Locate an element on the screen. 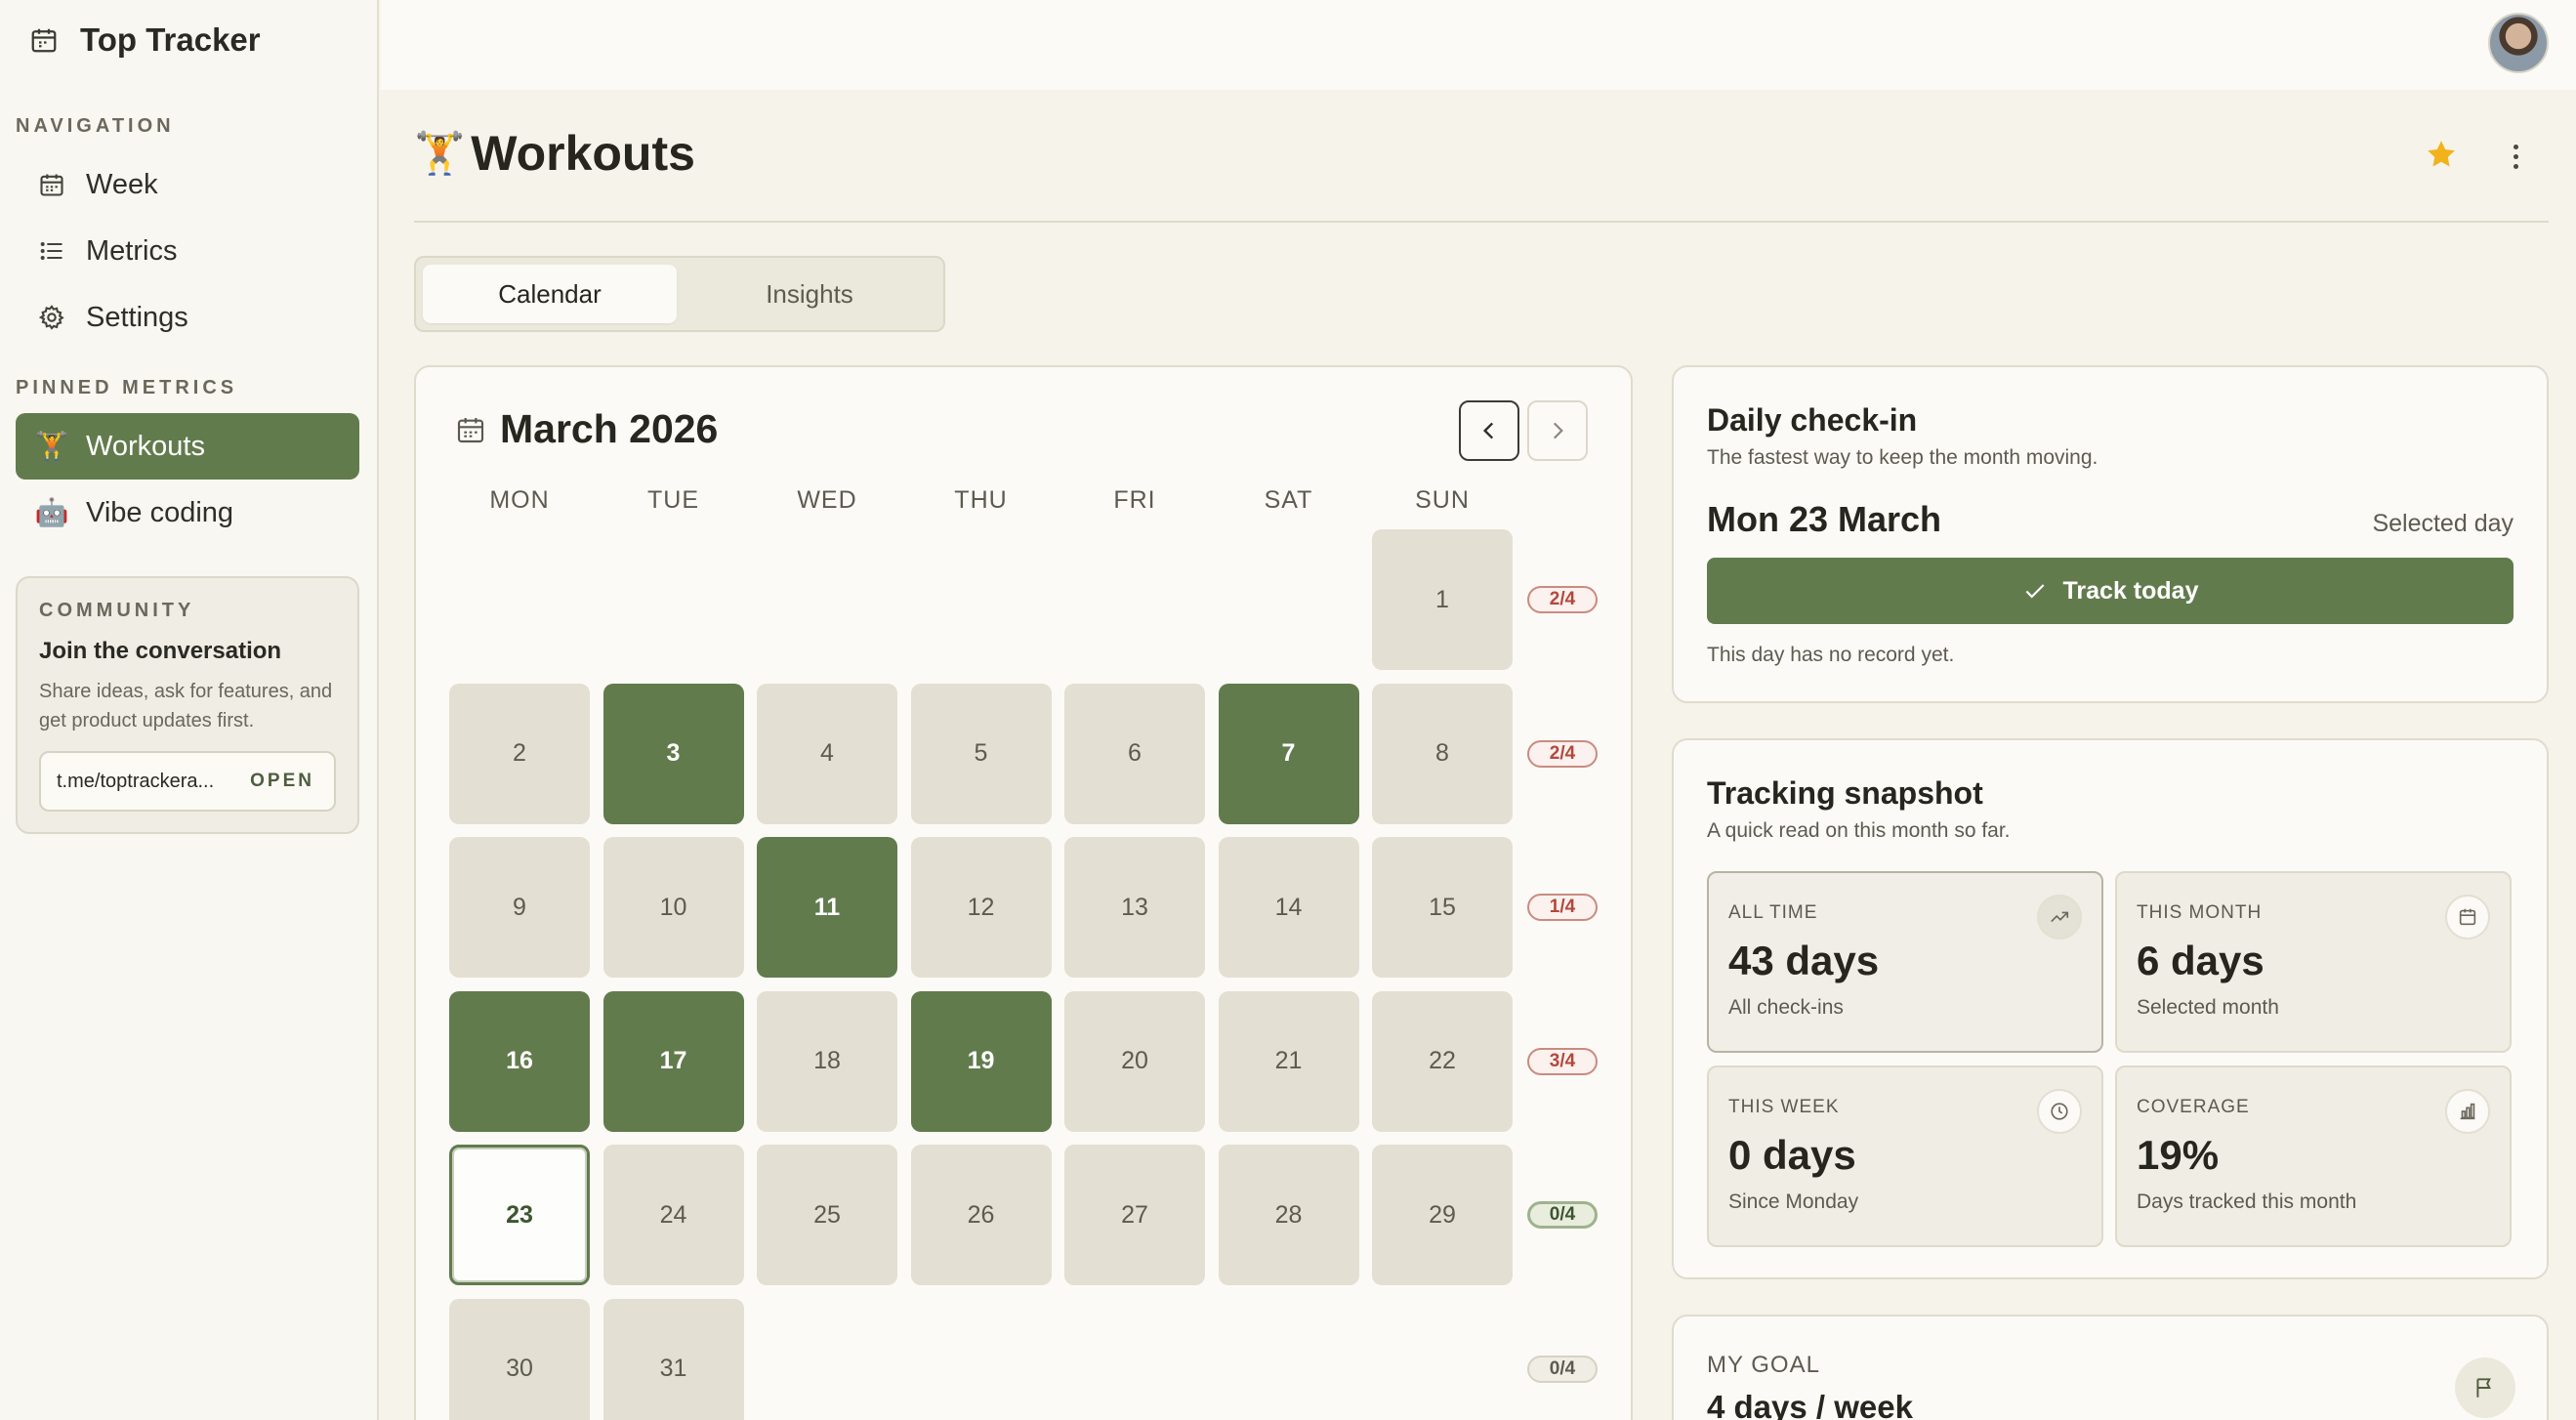  chevron-right-icon is located at coordinates (1558, 430).